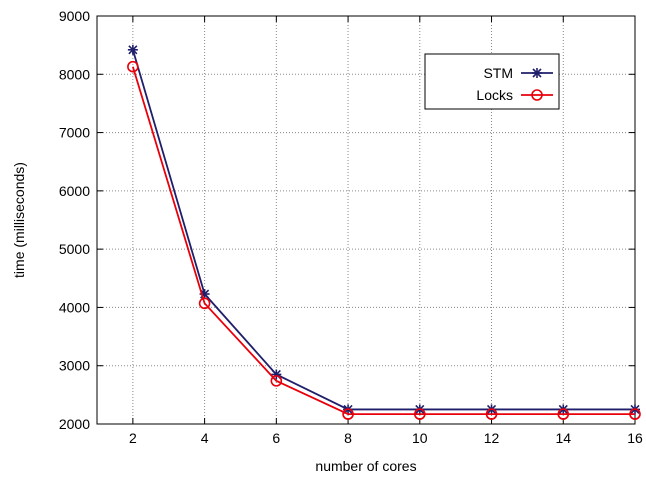 Image resolution: width=646 pixels, height=479 pixels. What do you see at coordinates (537, 95) in the screenshot?
I see `legend-marker-locks` at bounding box center [537, 95].